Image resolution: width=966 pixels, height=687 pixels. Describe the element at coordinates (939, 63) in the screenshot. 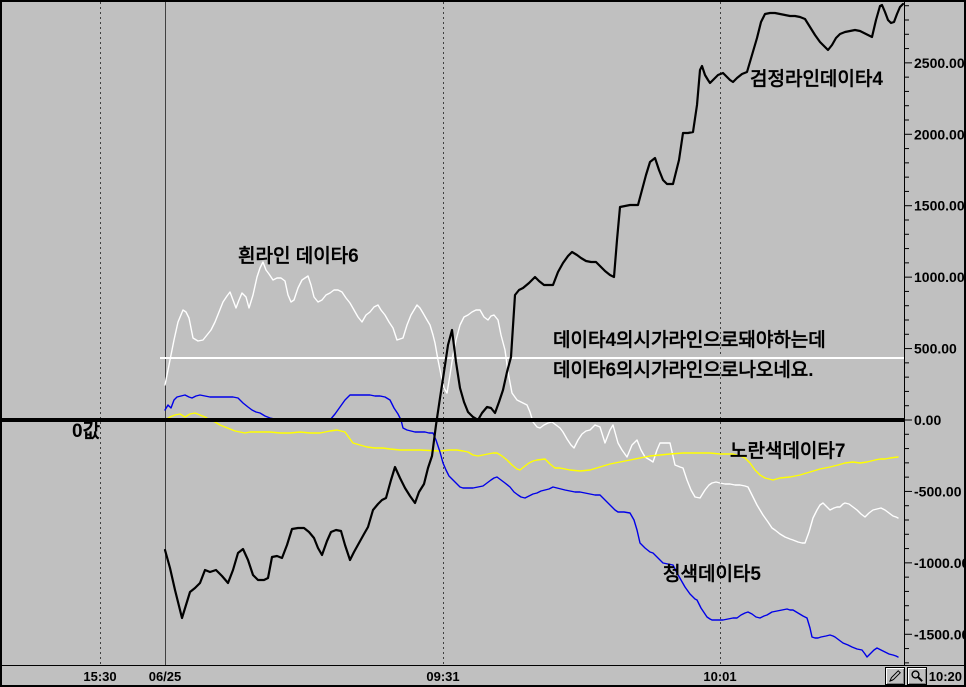

I see `y-axis-label: 2500.00` at that location.